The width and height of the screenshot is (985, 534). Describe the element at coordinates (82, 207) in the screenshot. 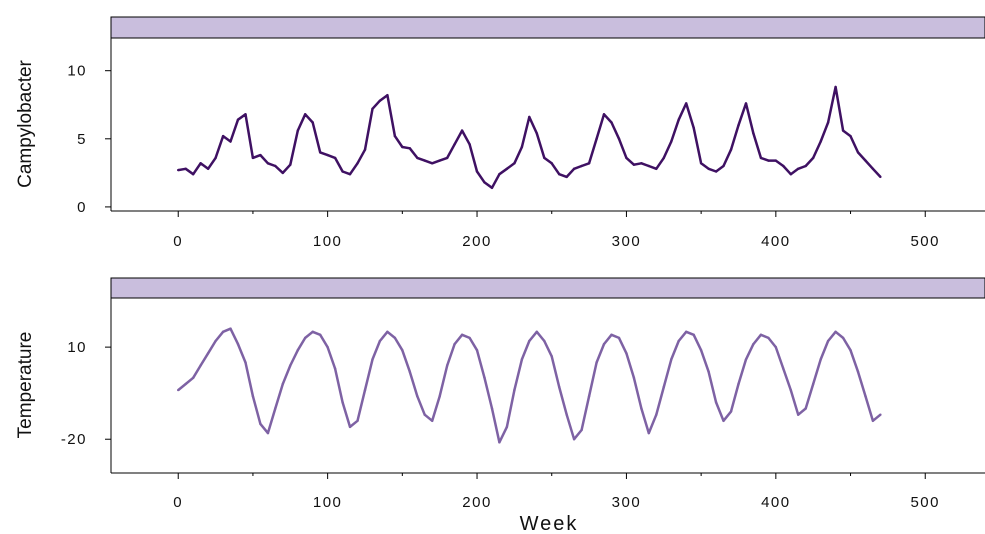

I see `y-tick-label: 0` at that location.